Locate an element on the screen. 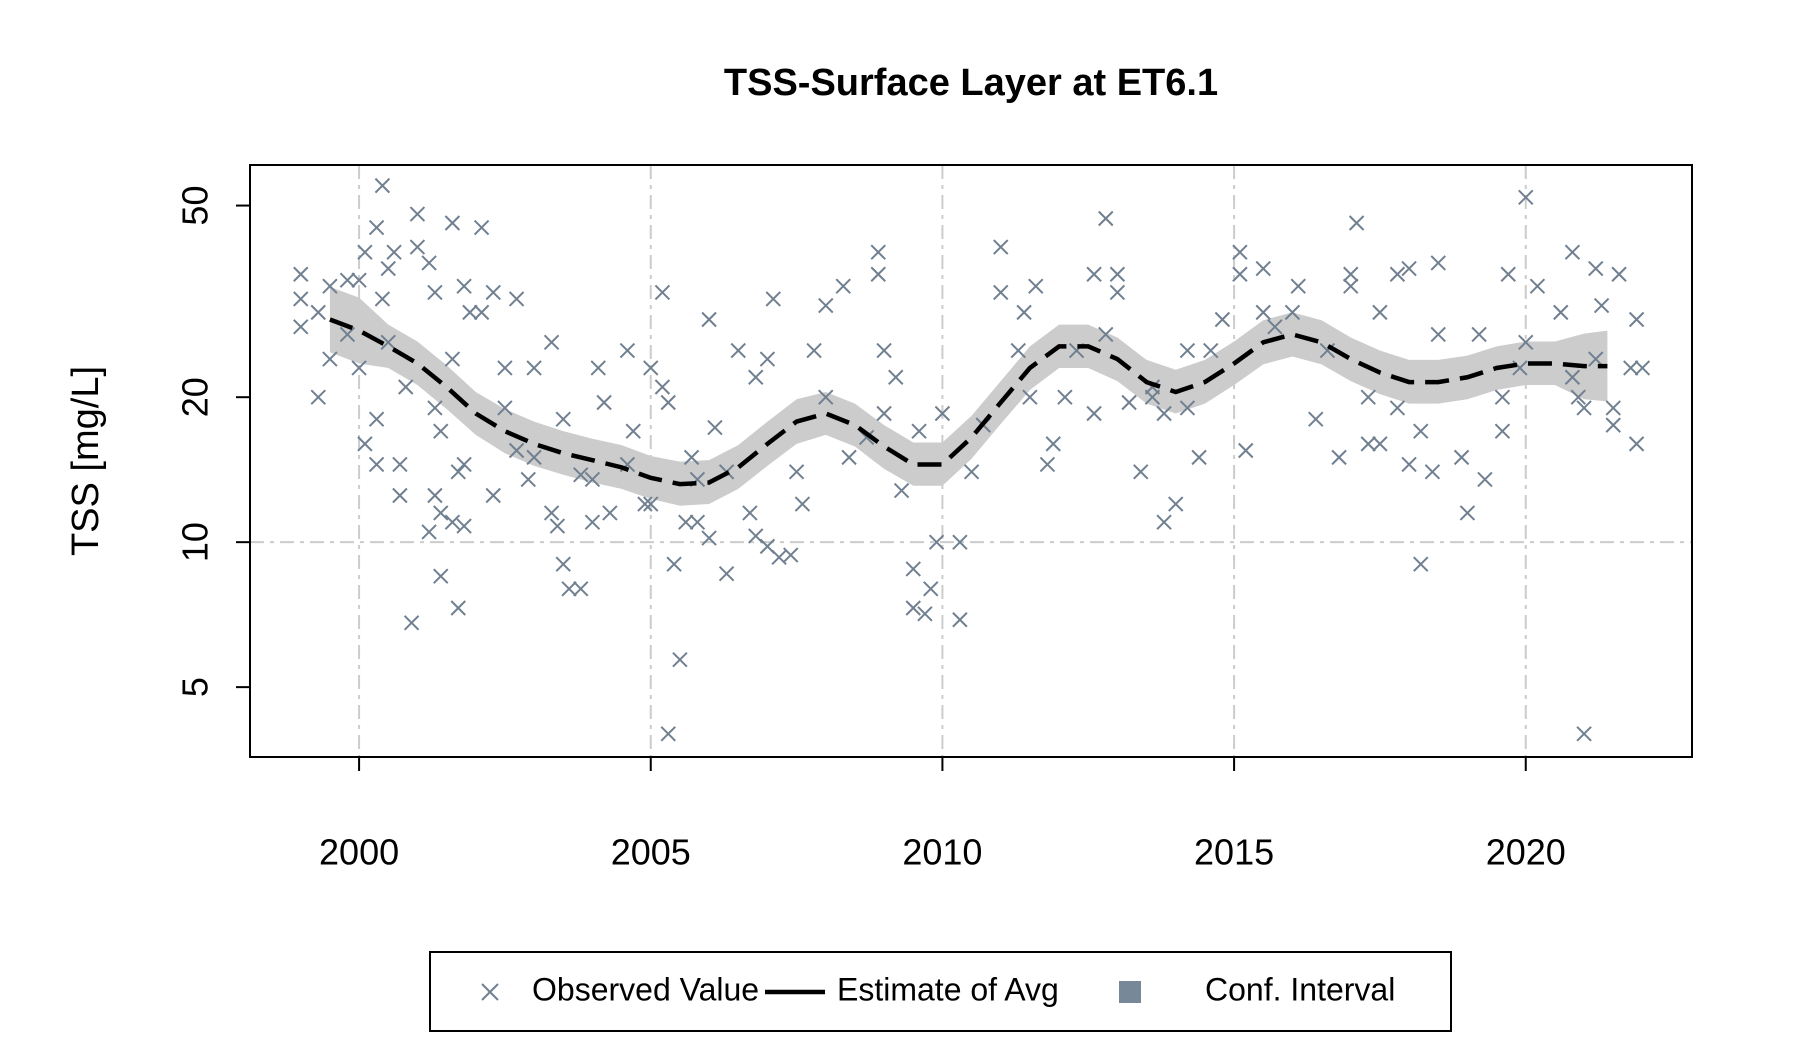  y-axis-label: TSS [mg/L] is located at coordinates (86, 461).